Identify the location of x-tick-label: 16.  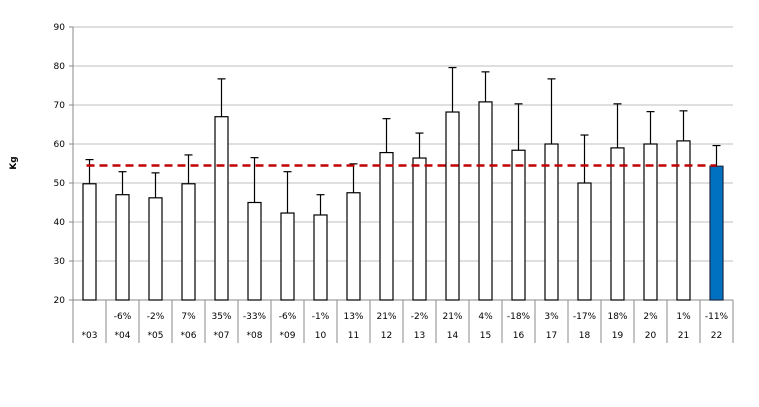
(519, 336).